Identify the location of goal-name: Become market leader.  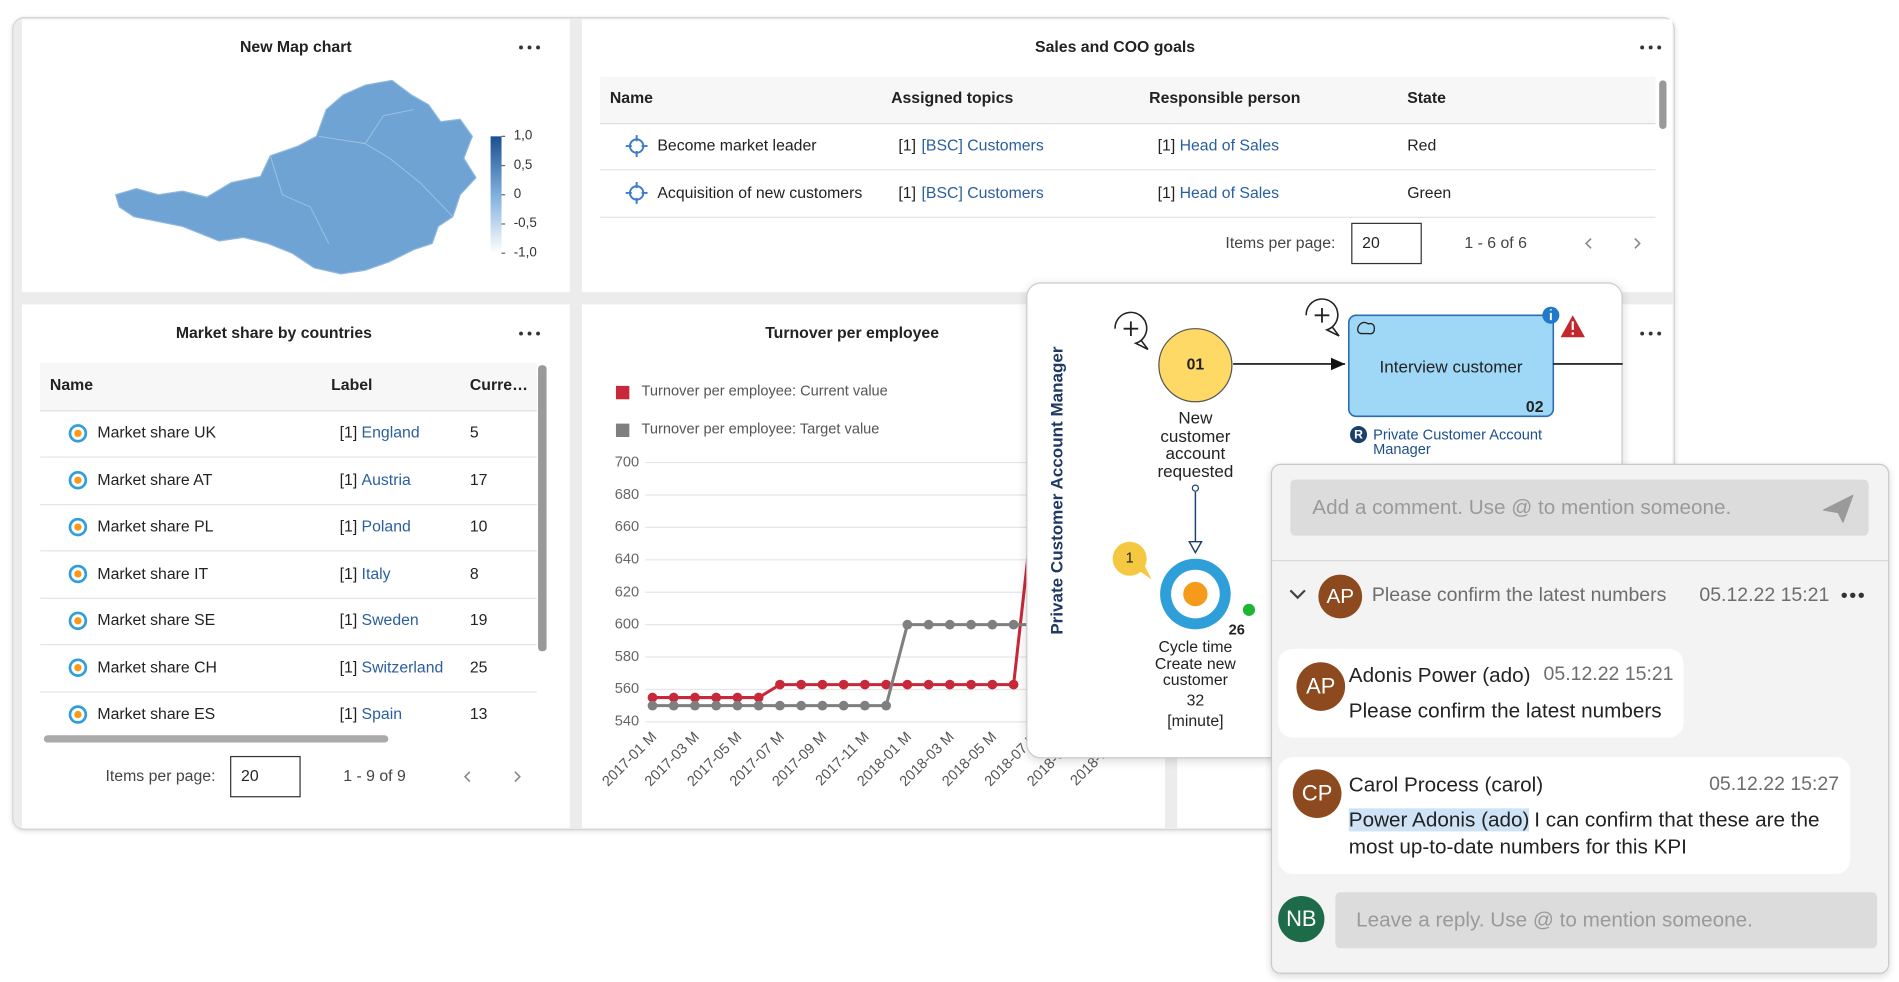
(737, 145).